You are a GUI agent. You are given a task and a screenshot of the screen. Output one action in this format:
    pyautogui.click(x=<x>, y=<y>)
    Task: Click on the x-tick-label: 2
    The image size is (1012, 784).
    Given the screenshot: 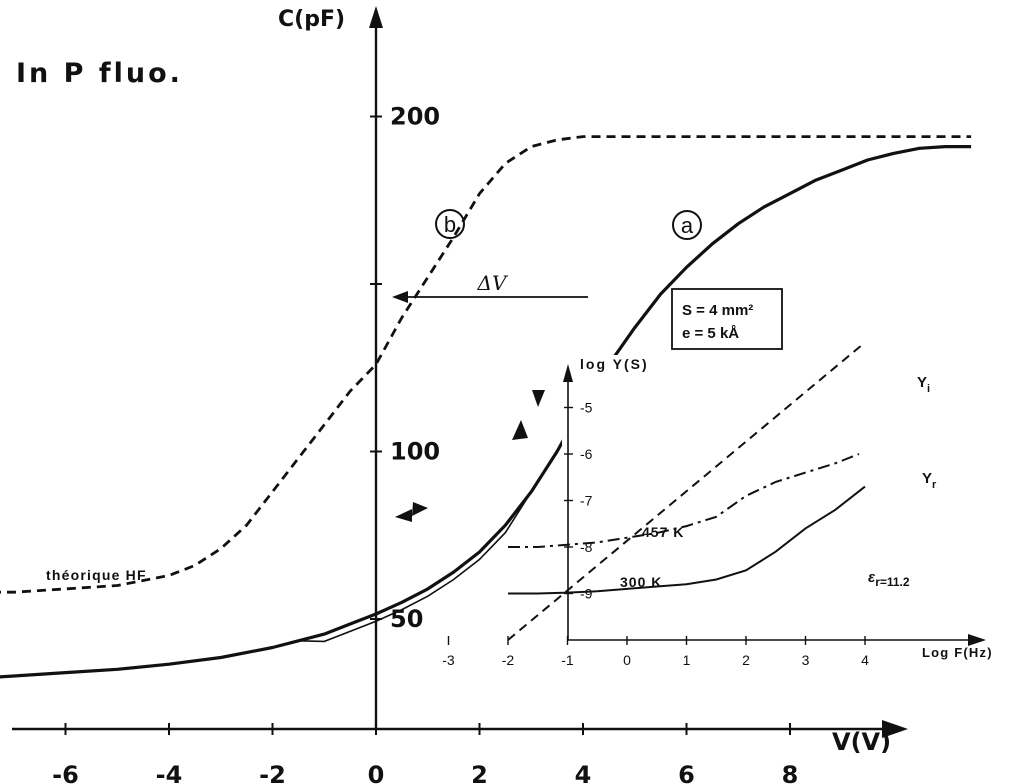 What is the action you would take?
    pyautogui.click(x=479, y=772)
    